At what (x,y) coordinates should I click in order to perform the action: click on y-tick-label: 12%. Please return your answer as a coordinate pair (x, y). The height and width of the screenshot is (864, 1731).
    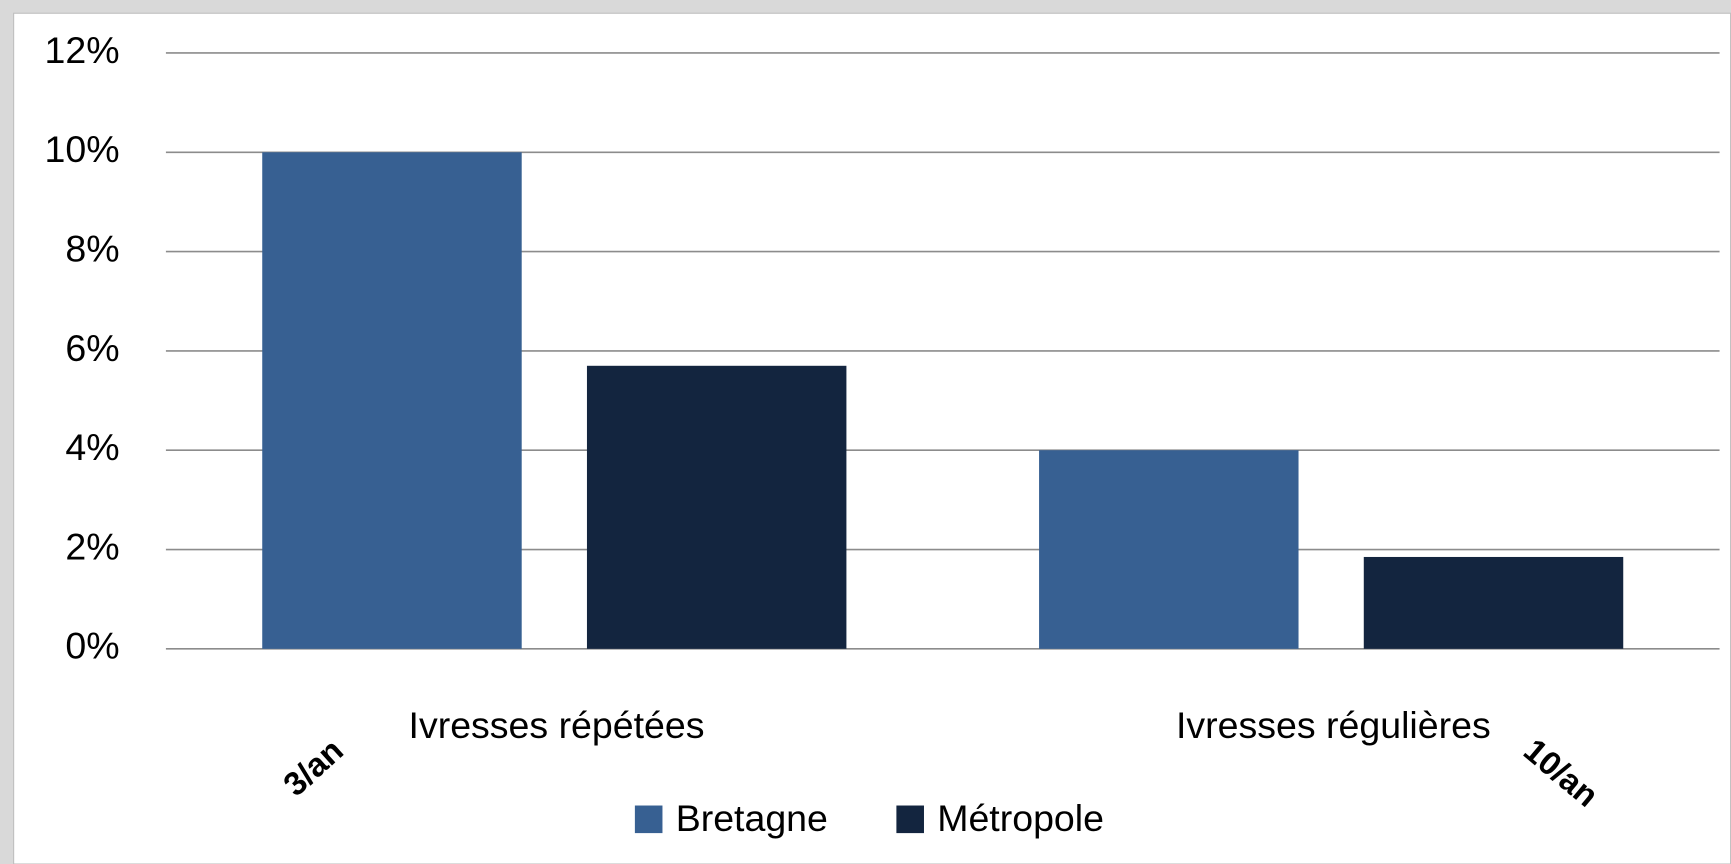
    Looking at the image, I should click on (82, 50).